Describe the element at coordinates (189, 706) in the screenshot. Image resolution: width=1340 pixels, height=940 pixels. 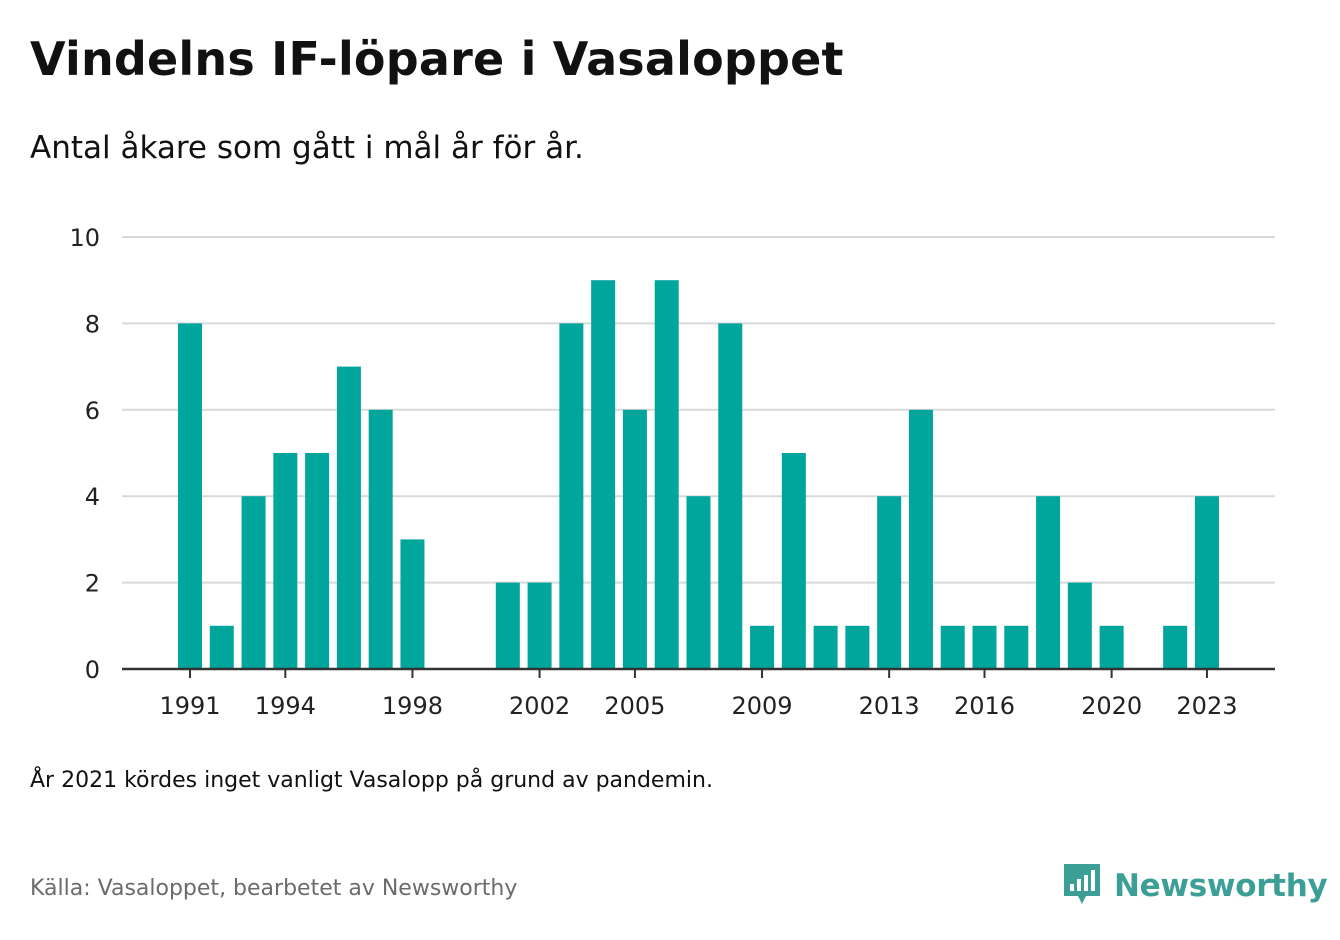
I see `x-tick-label: 1991` at that location.